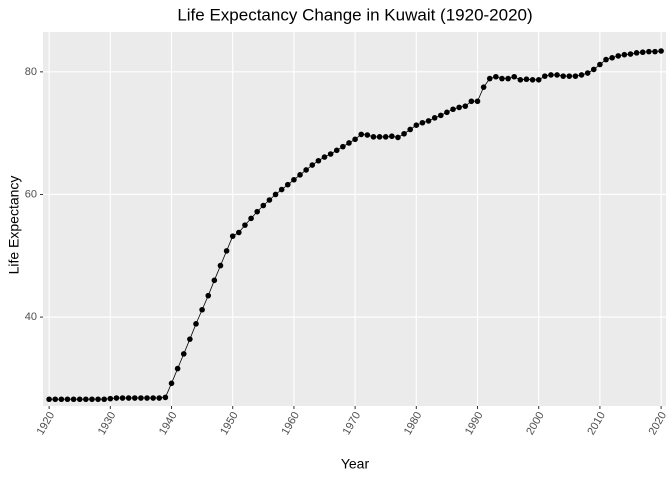 Image resolution: width=672 pixels, height=480 pixels. I want to click on y-tick-label: 60, so click(31, 194).